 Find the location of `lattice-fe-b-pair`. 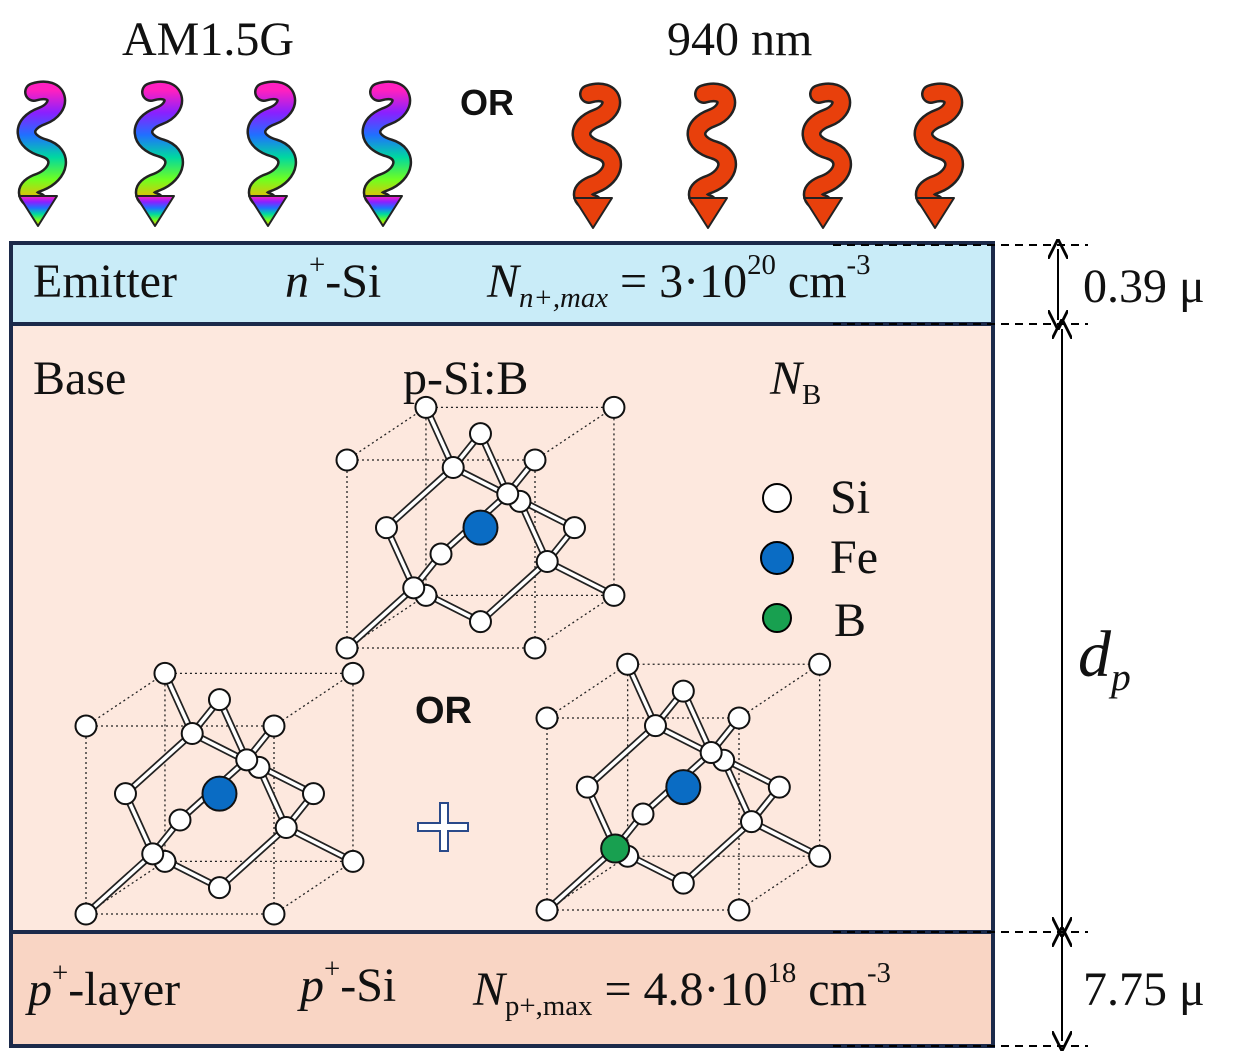

lattice-fe-b-pair is located at coordinates (683, 787).